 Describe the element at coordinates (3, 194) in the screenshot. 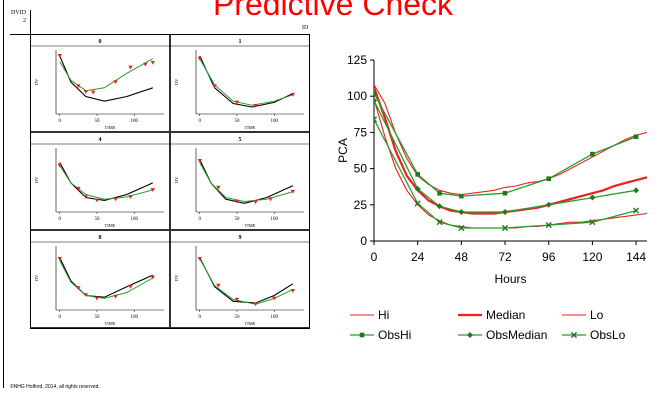

I see `slide-left-border` at that location.